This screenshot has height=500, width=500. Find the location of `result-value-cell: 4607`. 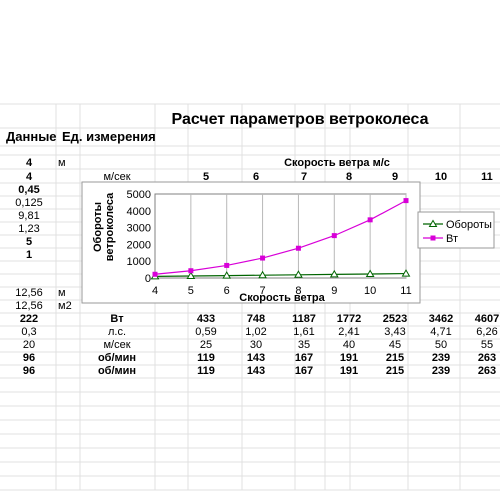

result-value-cell: 4607 is located at coordinates (487, 319).